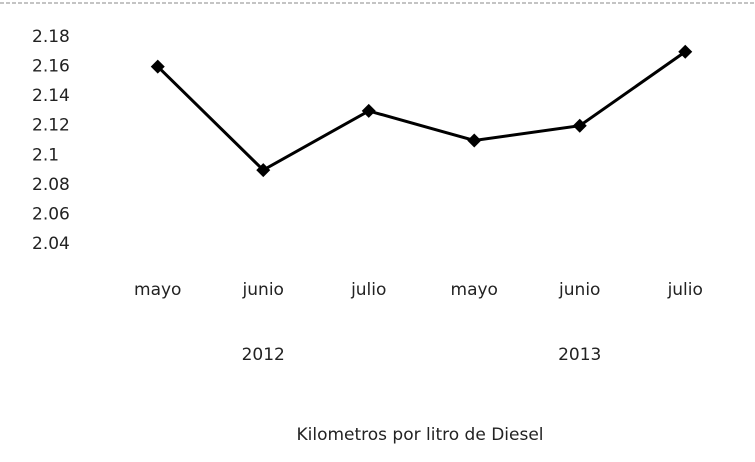 The height and width of the screenshot is (462, 755). What do you see at coordinates (51, 37) in the screenshot?
I see `y-tick-label: 2.18` at bounding box center [51, 37].